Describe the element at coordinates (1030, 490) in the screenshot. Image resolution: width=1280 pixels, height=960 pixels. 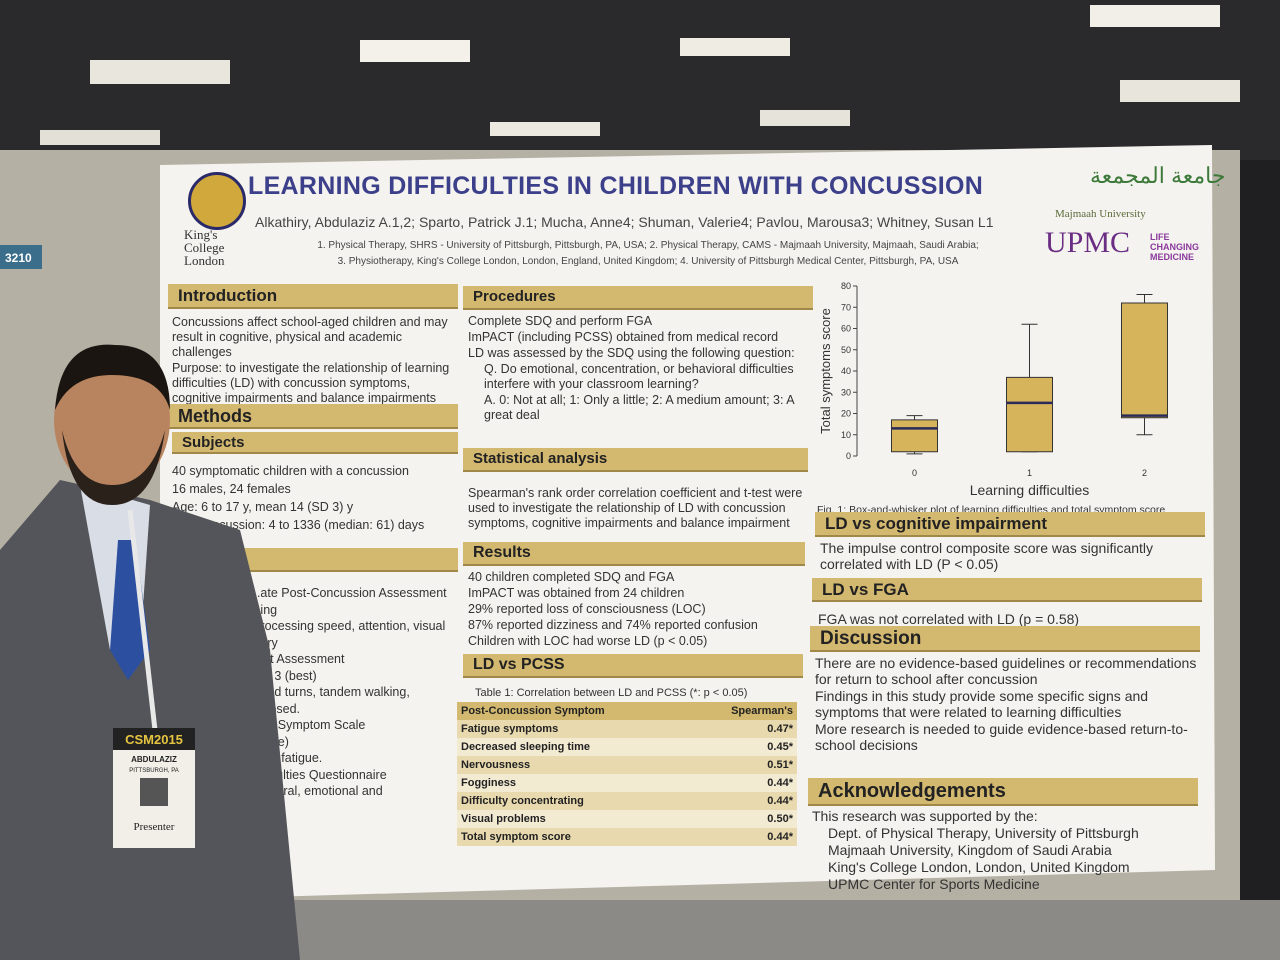
I see `x-axis-label: Learning difficulties` at that location.